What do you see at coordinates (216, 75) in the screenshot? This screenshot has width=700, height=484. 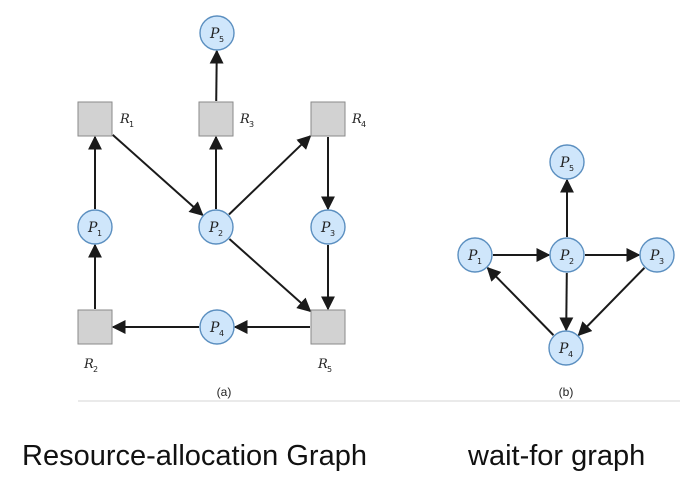 I see `a-edge-r3-to-p5` at bounding box center [216, 75].